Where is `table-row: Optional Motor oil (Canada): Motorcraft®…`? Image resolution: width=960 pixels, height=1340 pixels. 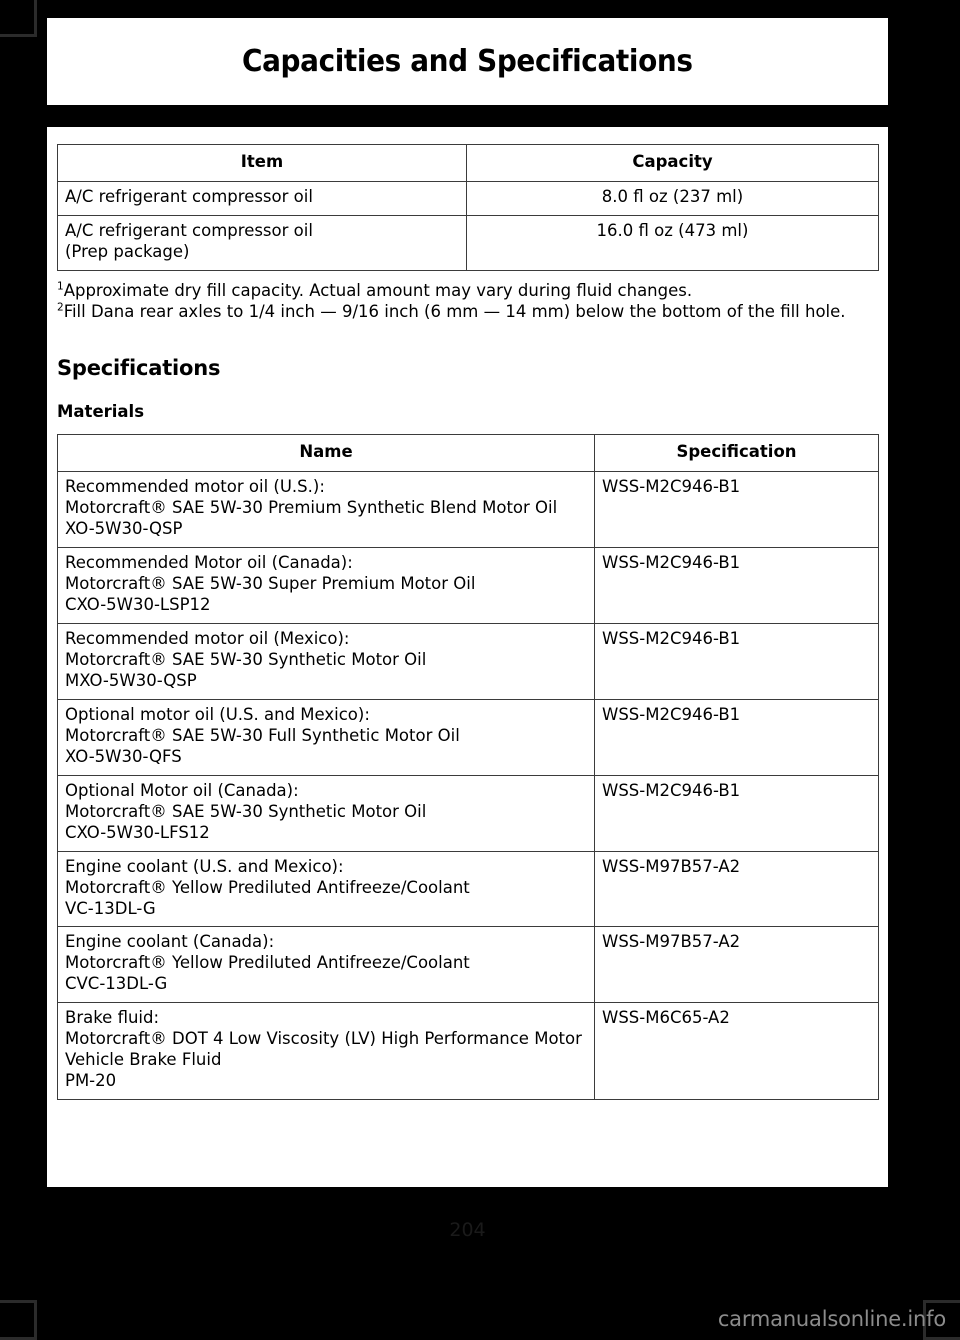
table-row: Optional Motor oil (Canada): Motorcraft®… is located at coordinates (468, 813).